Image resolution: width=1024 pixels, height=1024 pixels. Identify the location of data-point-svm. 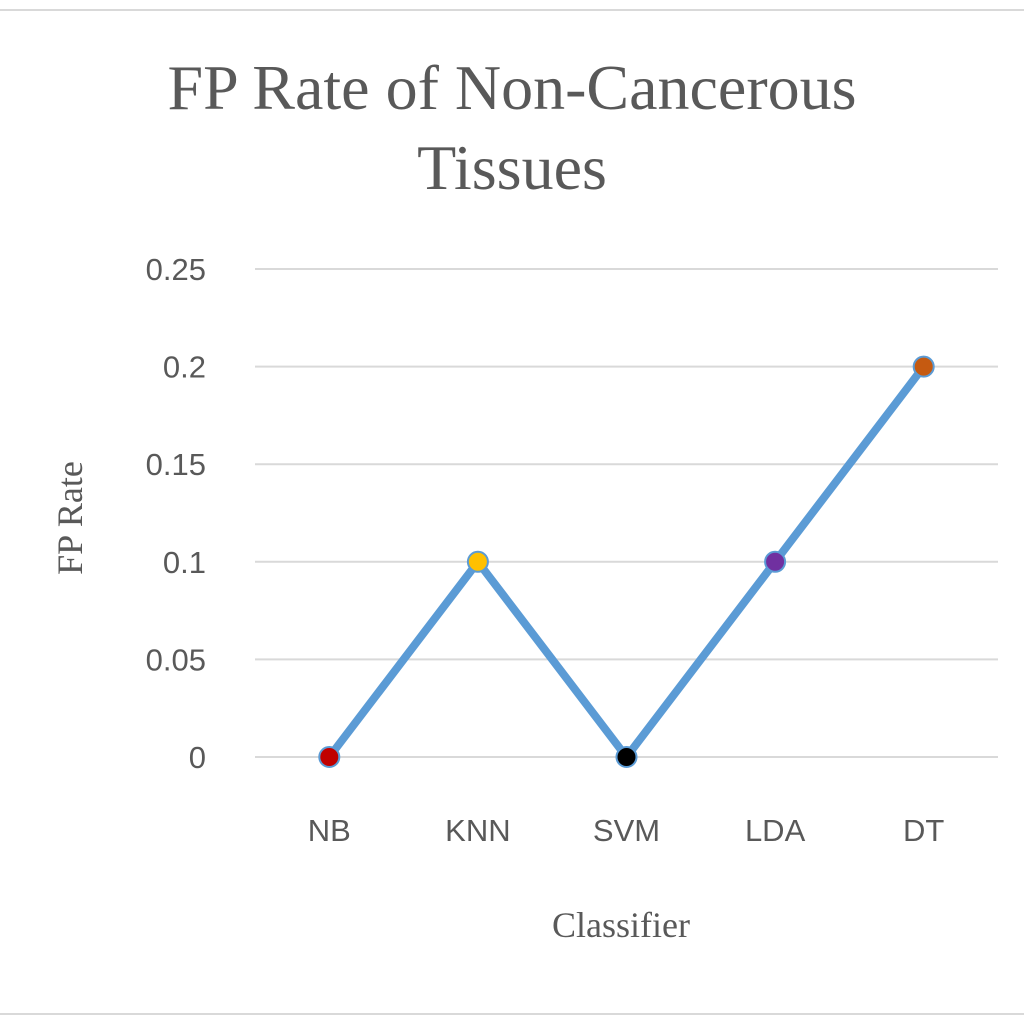
(626, 757).